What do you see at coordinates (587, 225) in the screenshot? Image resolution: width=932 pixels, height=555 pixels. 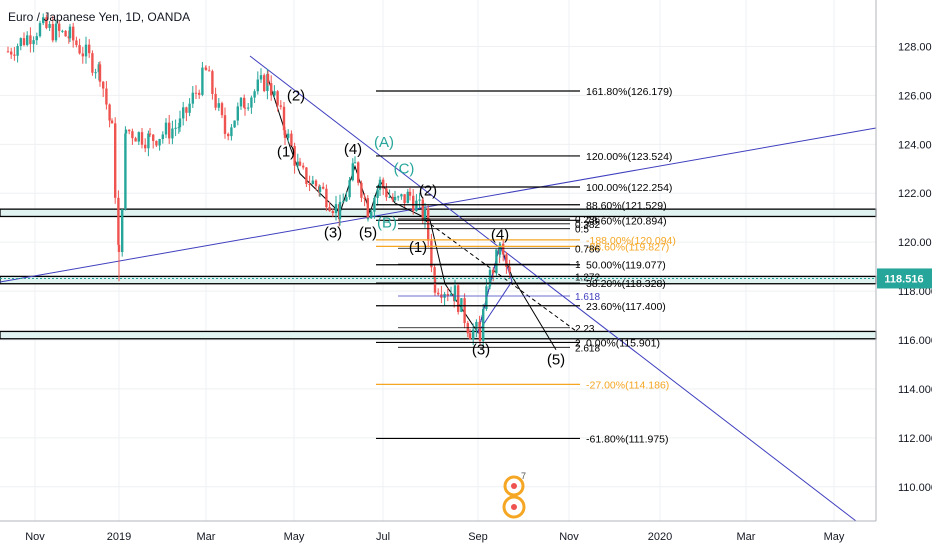 I see `ext-level-label: 0.382` at bounding box center [587, 225].